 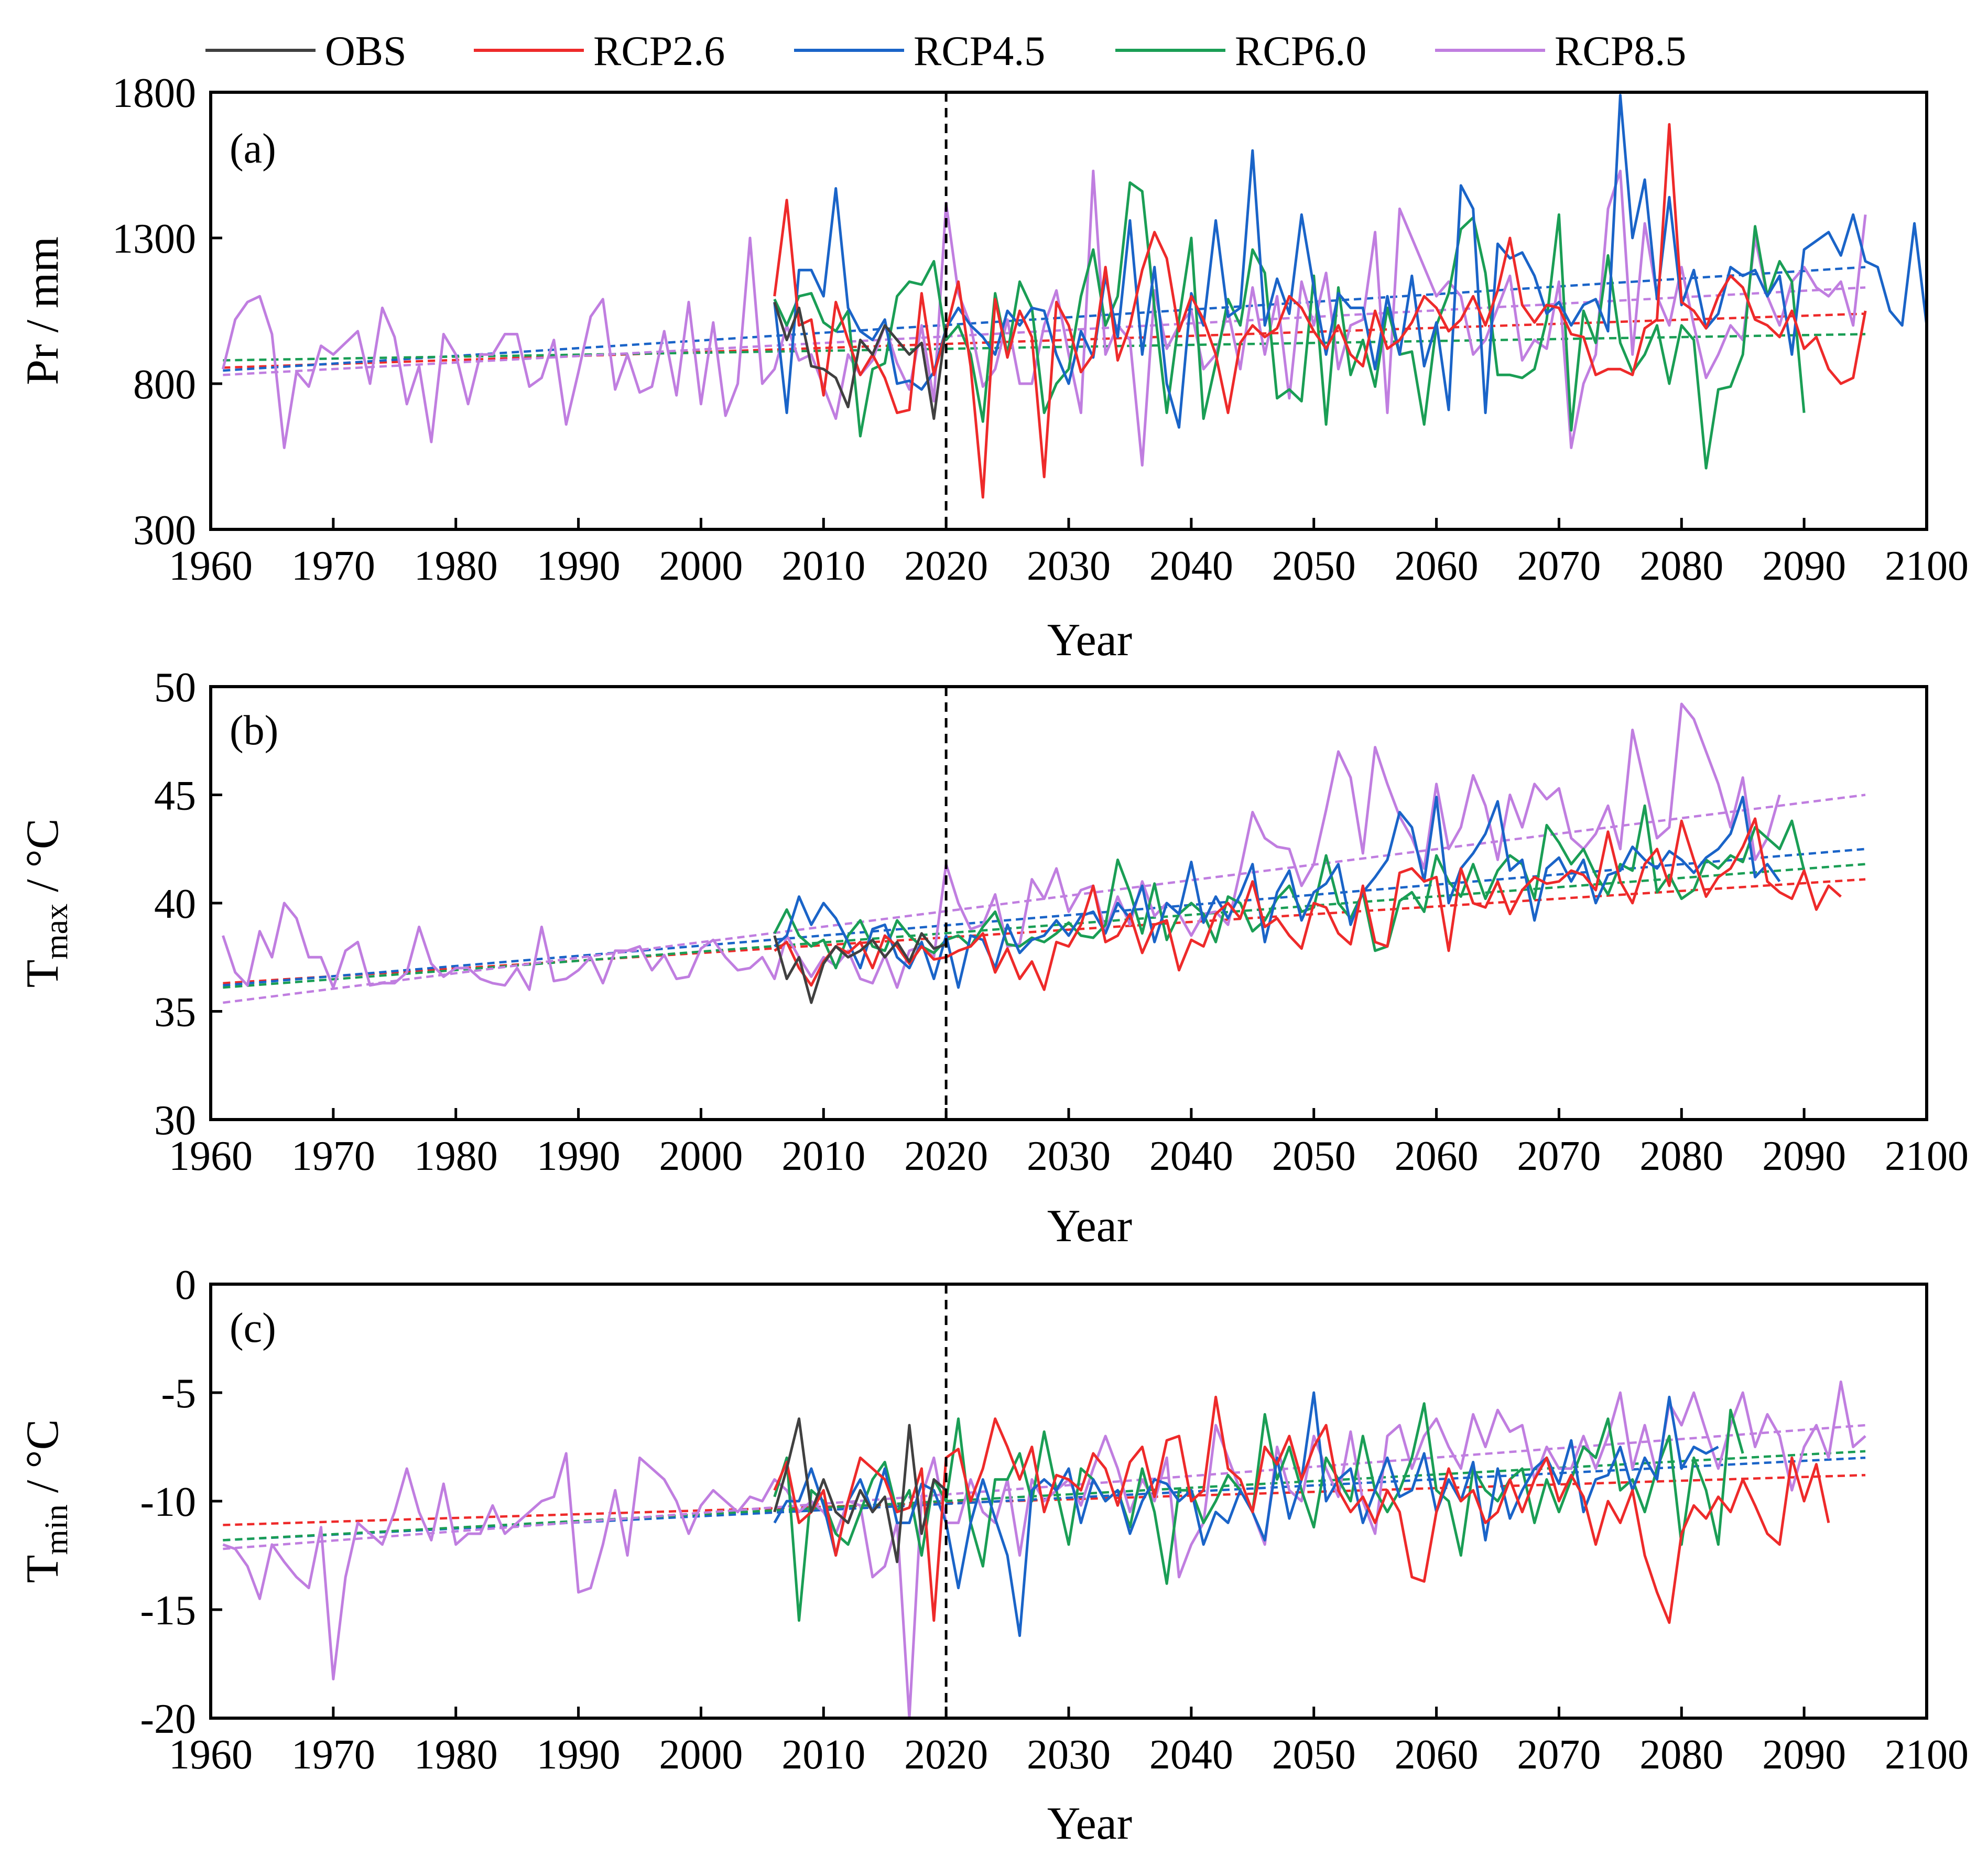 I want to click on x-tick-label: 2040, so click(x=1191, y=1156).